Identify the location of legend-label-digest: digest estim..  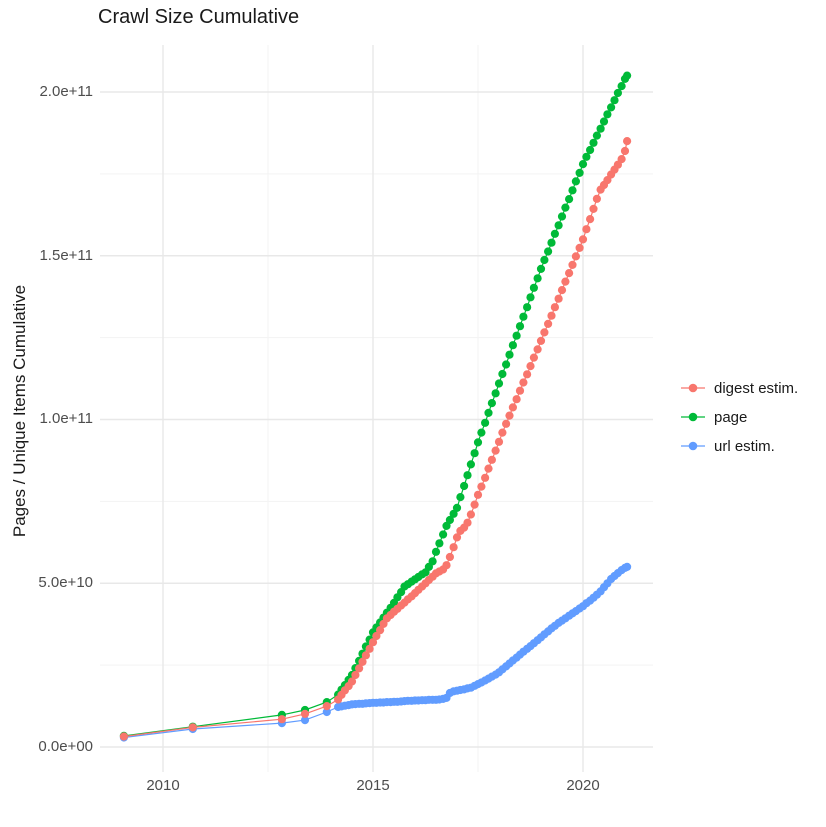
(756, 388).